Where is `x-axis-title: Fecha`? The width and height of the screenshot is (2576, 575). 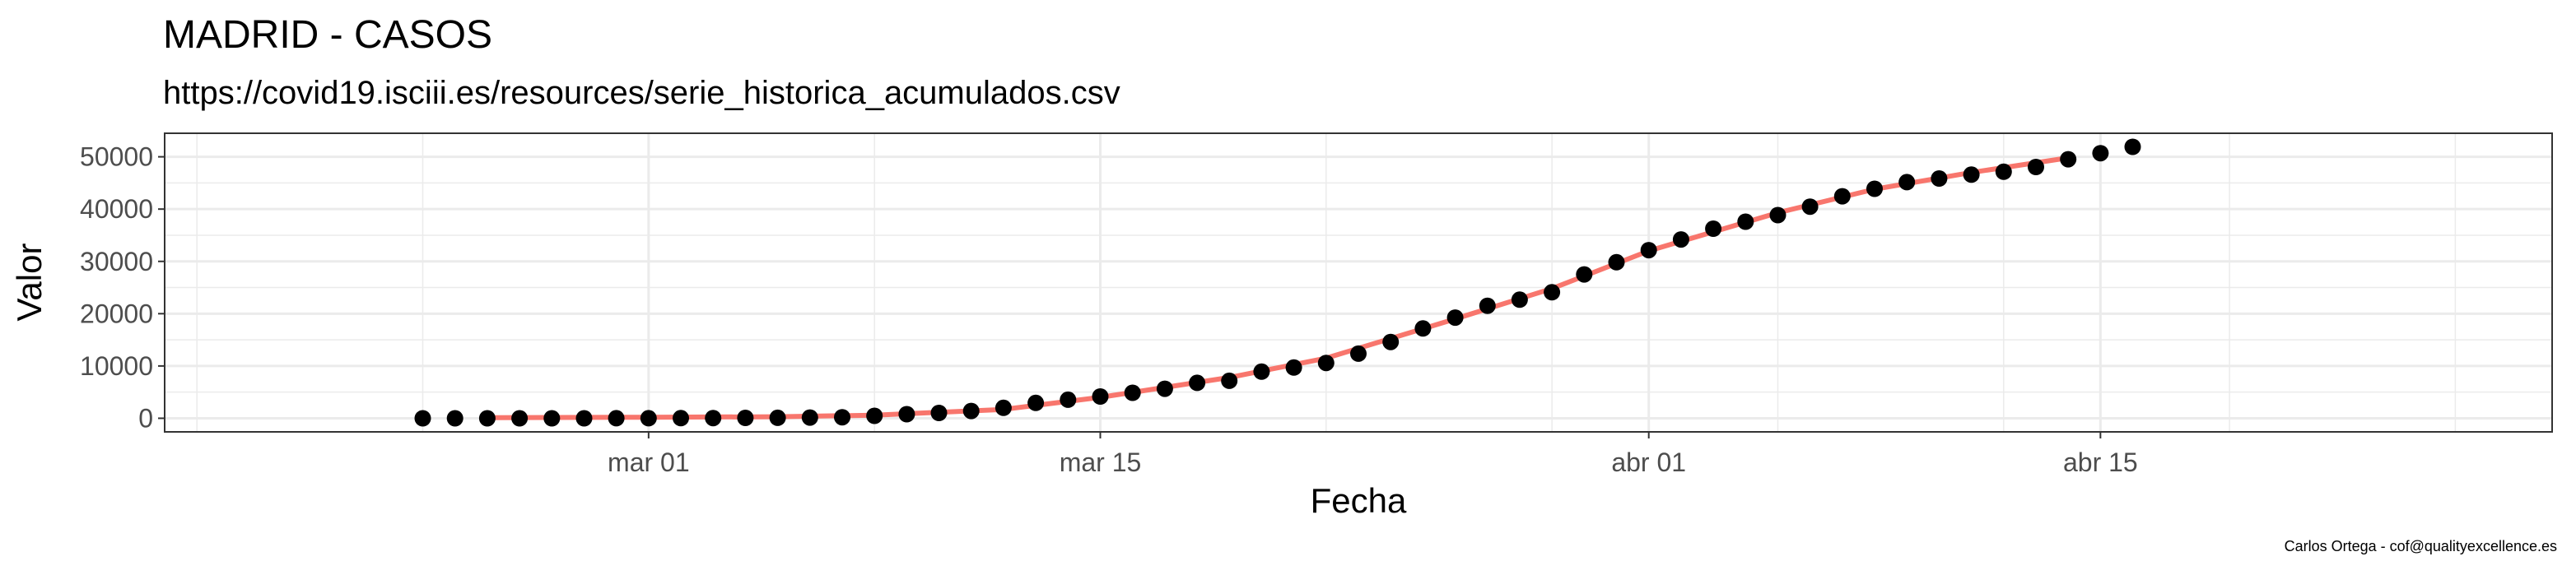
x-axis-title: Fecha is located at coordinates (1359, 500).